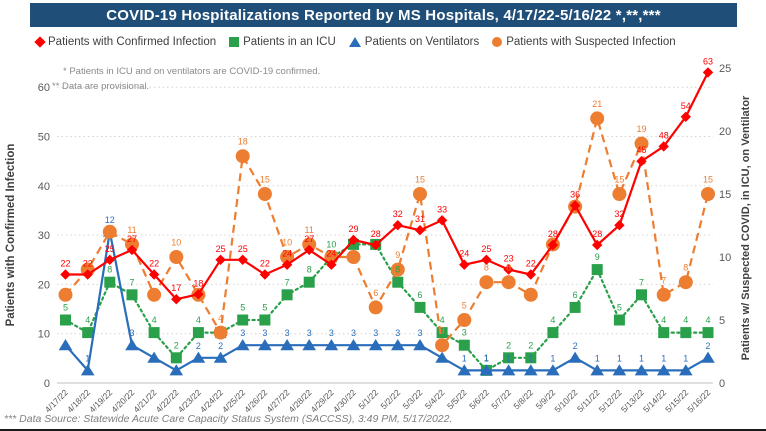 The height and width of the screenshot is (431, 766). I want to click on right-axis-tick: 5, so click(722, 321).